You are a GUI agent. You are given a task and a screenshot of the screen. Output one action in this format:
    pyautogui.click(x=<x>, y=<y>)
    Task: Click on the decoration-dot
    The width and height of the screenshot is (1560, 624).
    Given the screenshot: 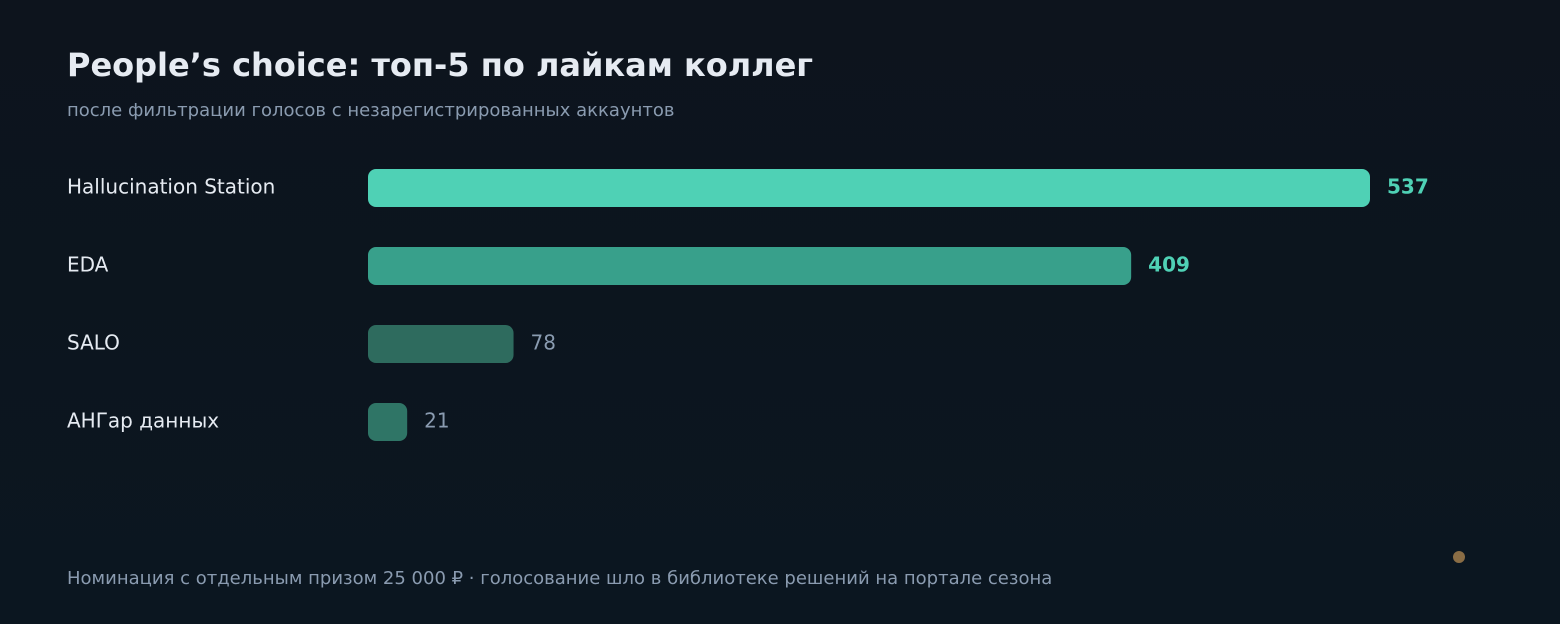 What is the action you would take?
    pyautogui.click(x=1459, y=557)
    